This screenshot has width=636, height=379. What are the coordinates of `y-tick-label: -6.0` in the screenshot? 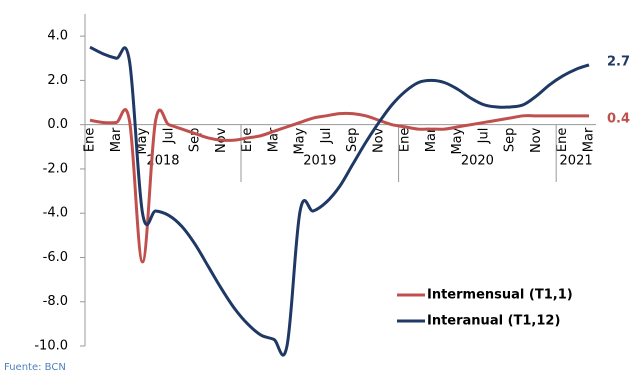 It's located at (55, 257).